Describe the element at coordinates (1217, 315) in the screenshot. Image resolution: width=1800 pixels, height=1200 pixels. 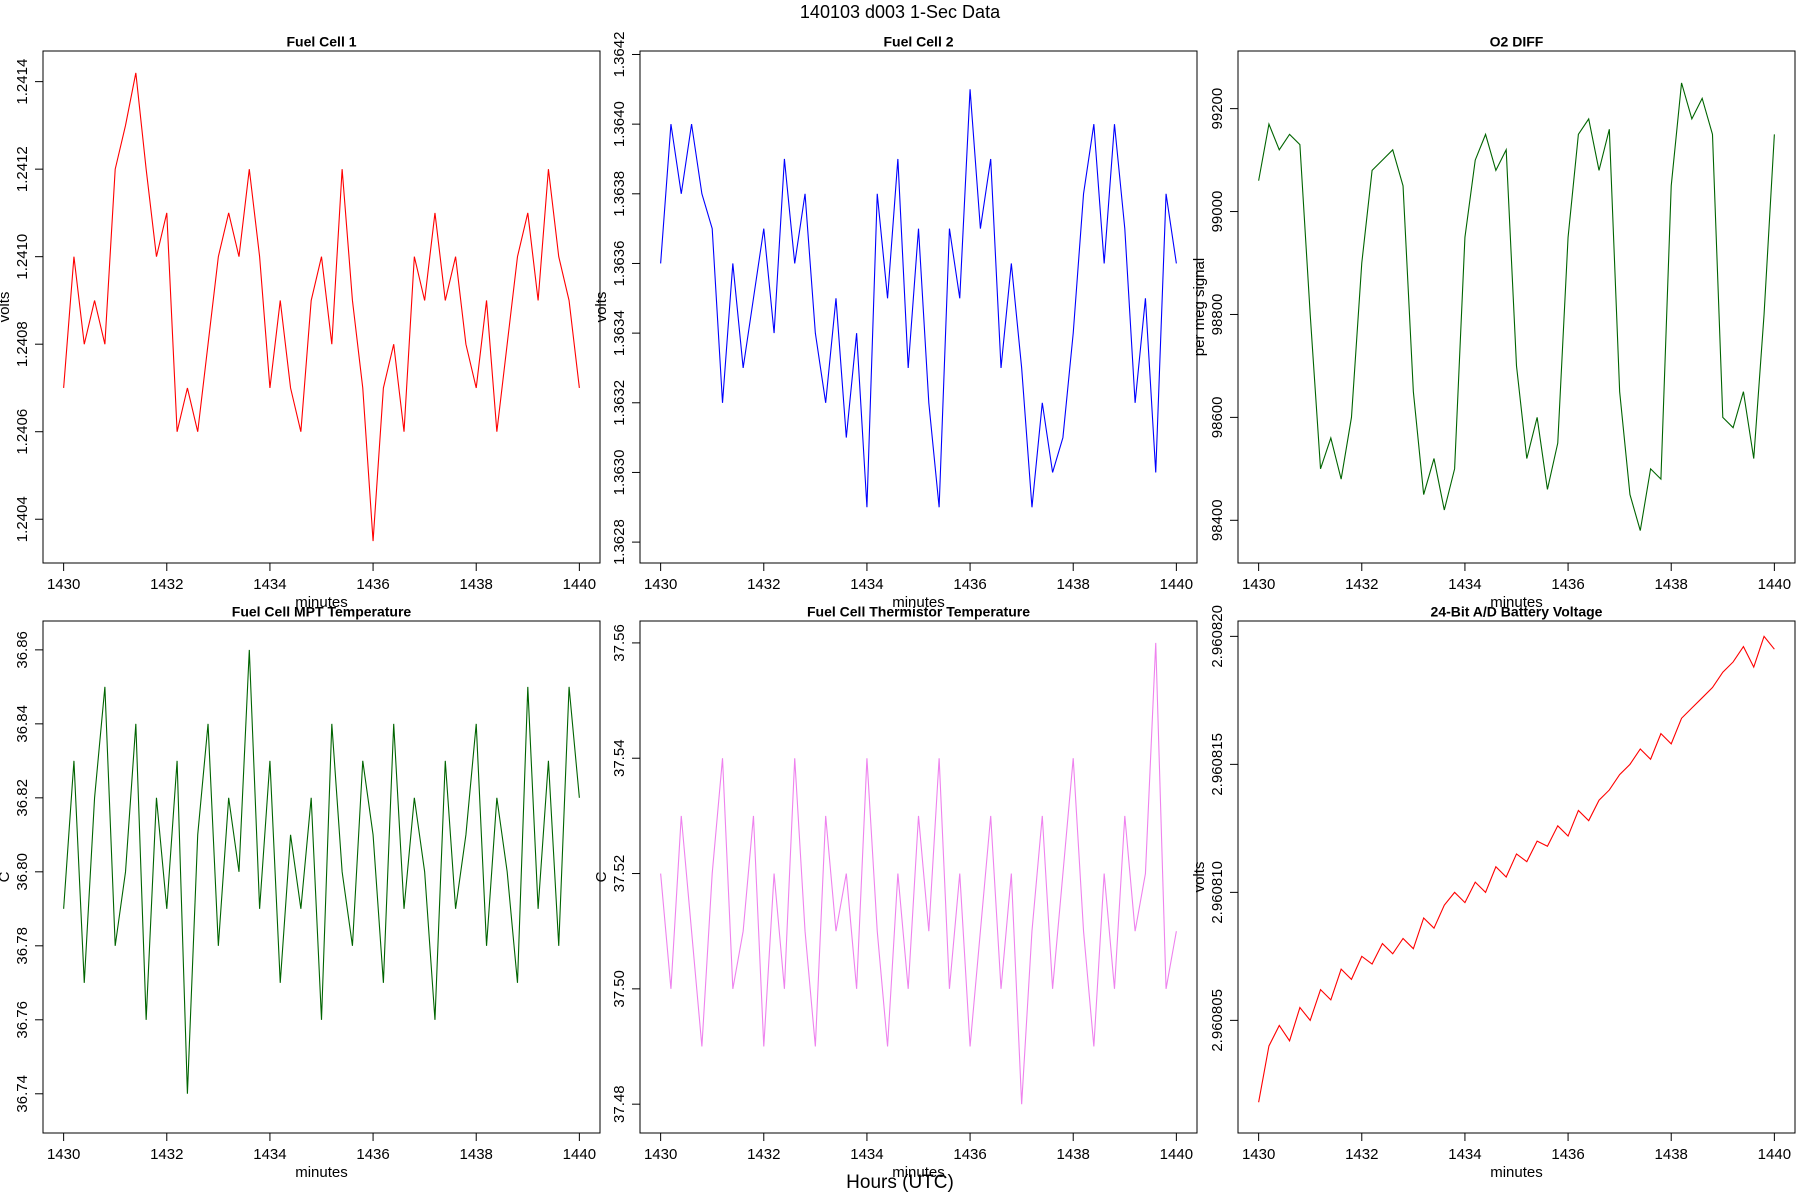
I see `y-tick-label: 98800` at that location.